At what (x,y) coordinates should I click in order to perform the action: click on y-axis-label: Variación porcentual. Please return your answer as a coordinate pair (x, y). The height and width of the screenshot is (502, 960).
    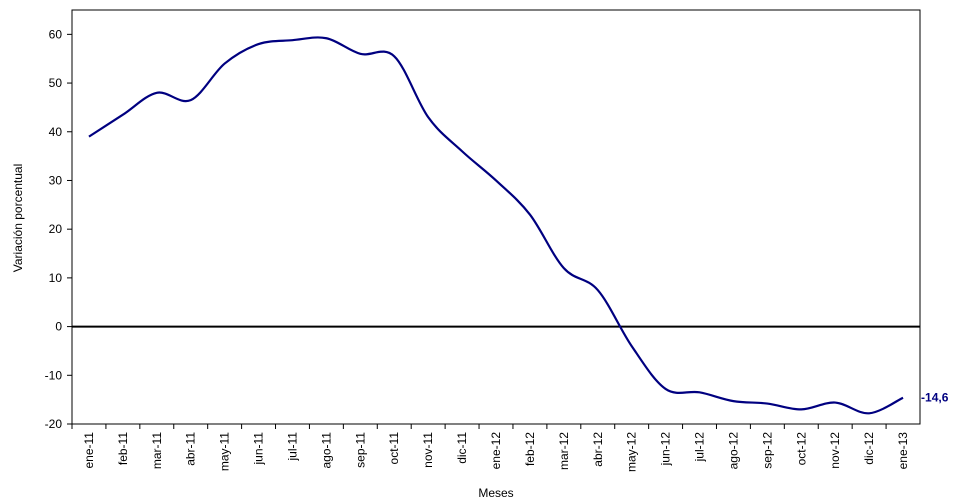
    Looking at the image, I should click on (18, 218).